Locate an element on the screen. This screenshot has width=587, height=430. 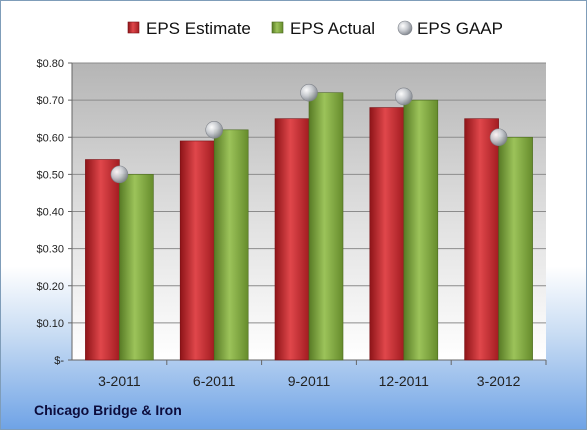
x-tick-label: 3-2011 is located at coordinates (119, 381).